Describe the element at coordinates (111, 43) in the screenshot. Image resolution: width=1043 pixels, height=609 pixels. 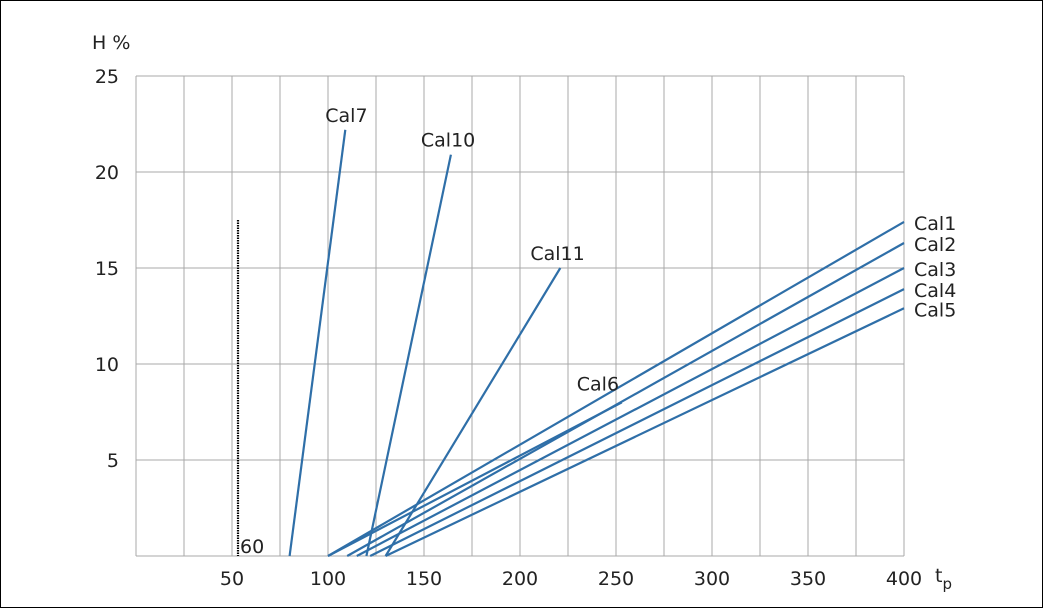
I see `y-axis-label: H %` at that location.